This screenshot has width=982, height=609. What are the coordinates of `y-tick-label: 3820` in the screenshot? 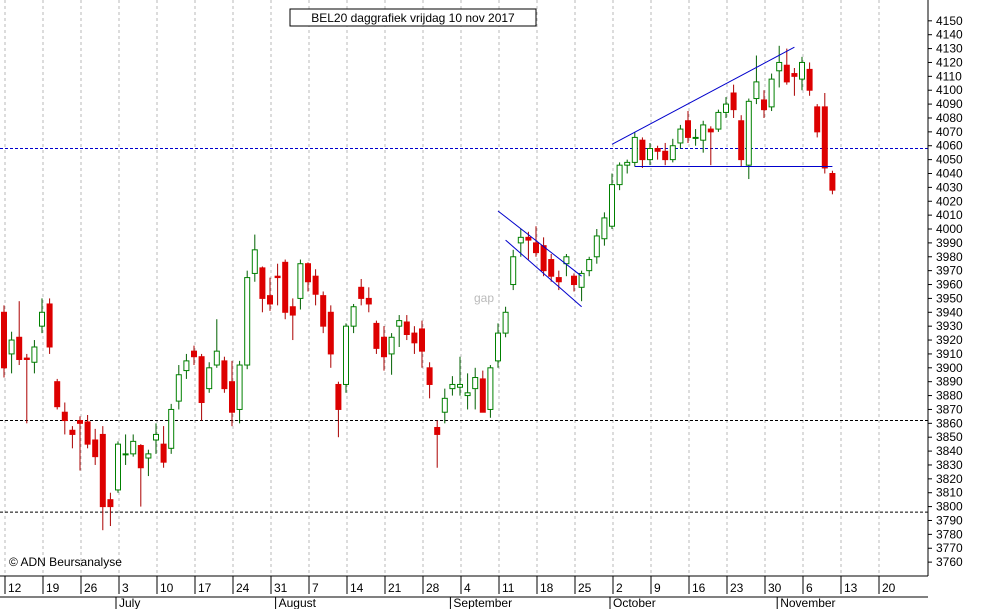 It's located at (949, 479).